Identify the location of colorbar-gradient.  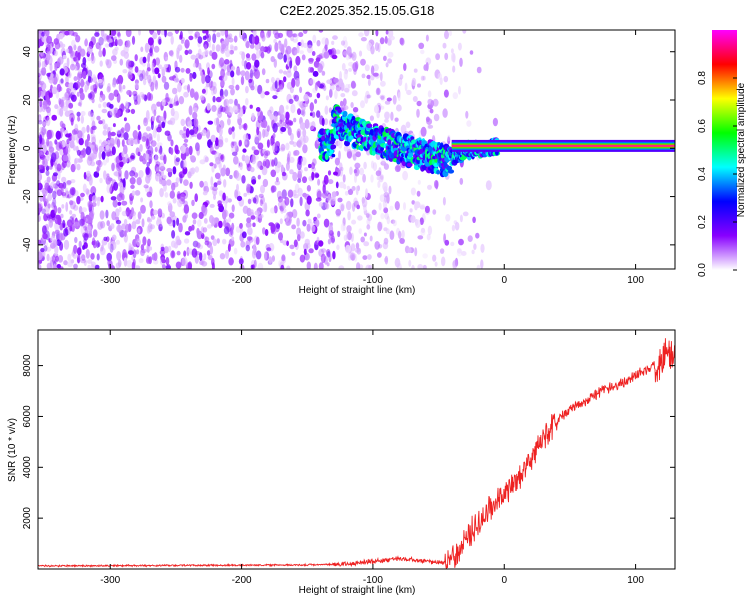
(724, 150).